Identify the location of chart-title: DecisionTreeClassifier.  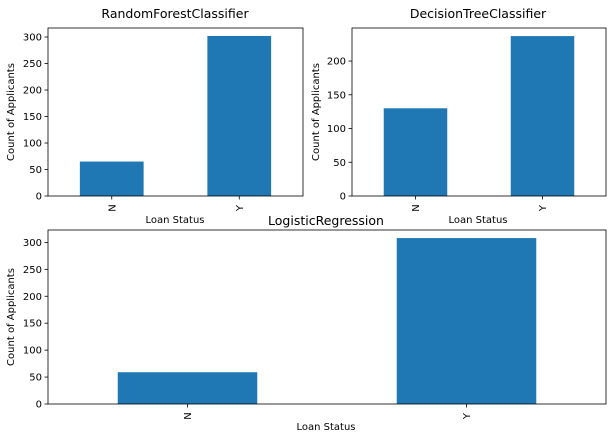
(478, 13).